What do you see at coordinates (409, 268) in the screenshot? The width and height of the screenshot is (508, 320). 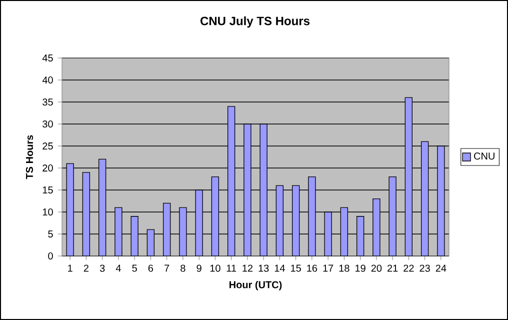 I see `x-tick-label: 22` at bounding box center [409, 268].